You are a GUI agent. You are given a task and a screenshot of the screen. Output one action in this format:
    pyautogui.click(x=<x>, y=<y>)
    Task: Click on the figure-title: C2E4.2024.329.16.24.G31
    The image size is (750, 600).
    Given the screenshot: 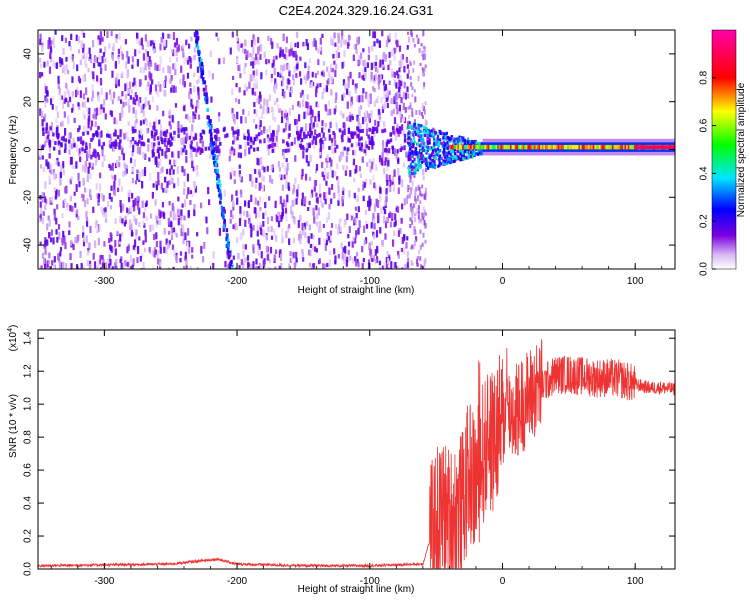 What is the action you would take?
    pyautogui.click(x=356, y=10)
    